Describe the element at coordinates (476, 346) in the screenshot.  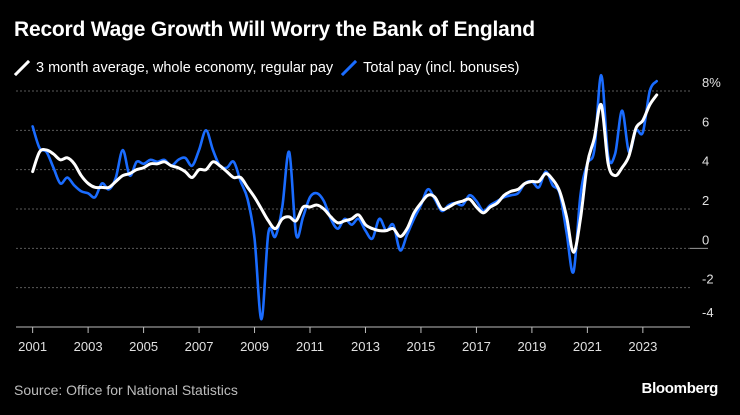
I see `x-tick-label: 2017` at that location.